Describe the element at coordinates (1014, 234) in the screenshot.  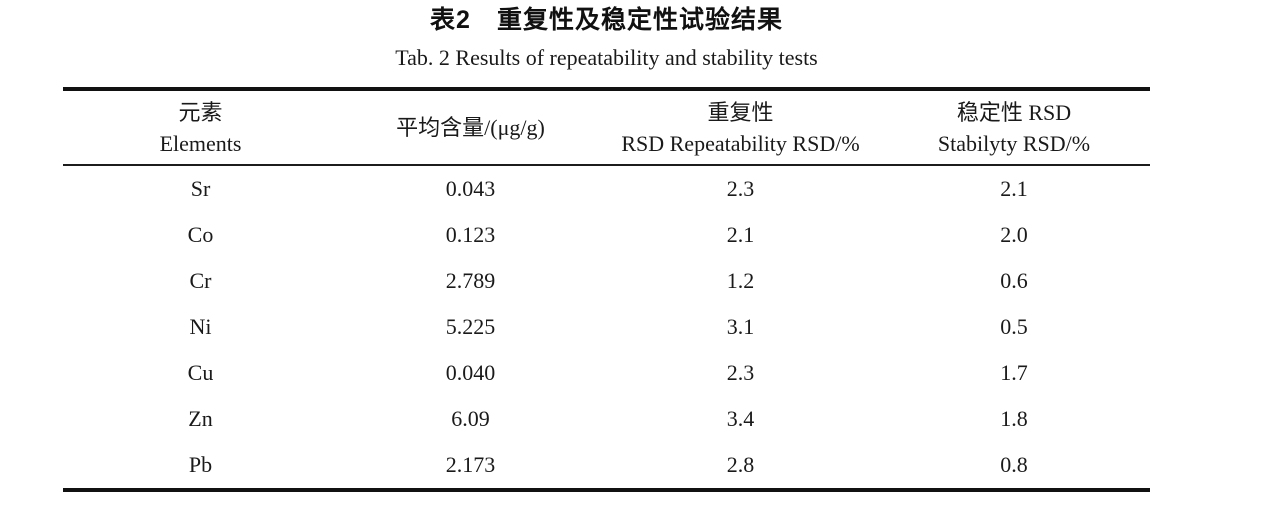
I see `cell-stability-rsd: 2.0` at that location.